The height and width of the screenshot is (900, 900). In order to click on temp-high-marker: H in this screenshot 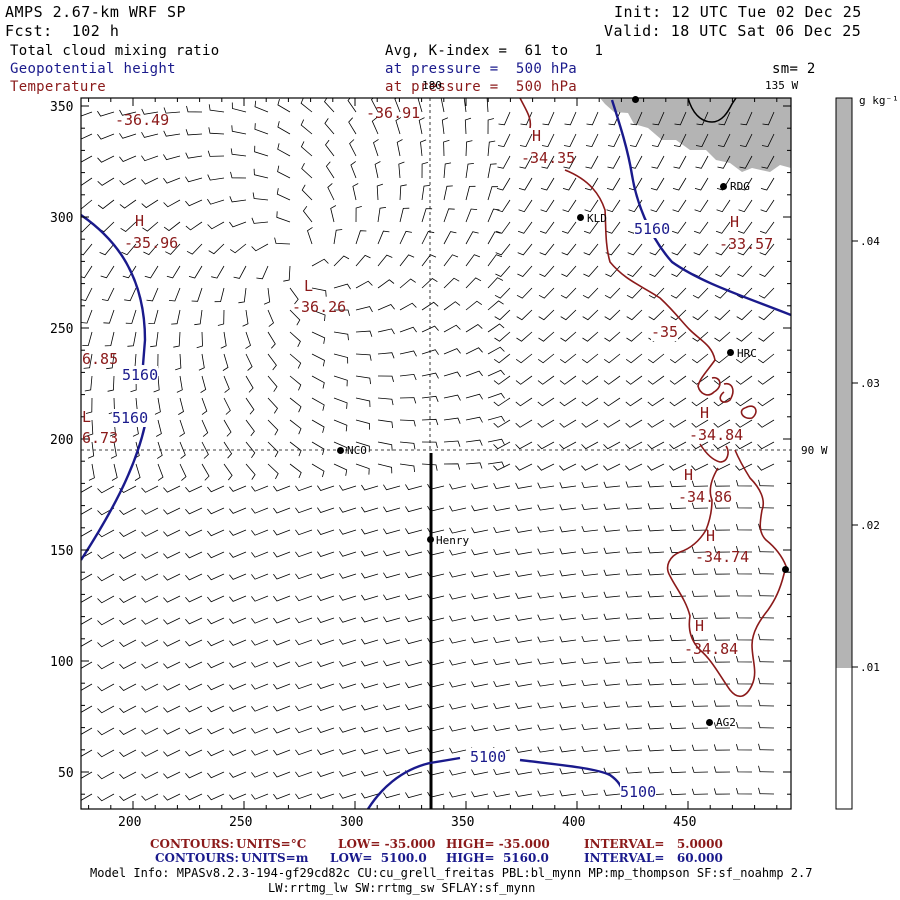, I will do `click(735, 222)`.